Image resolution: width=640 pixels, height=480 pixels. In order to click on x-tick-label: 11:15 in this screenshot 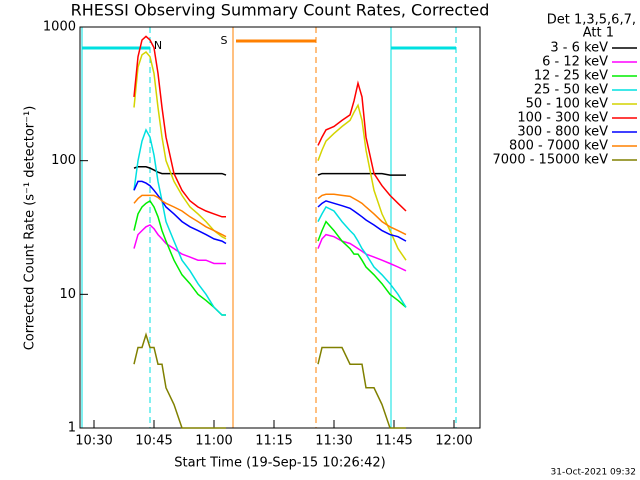, I will do `click(273, 441)`.